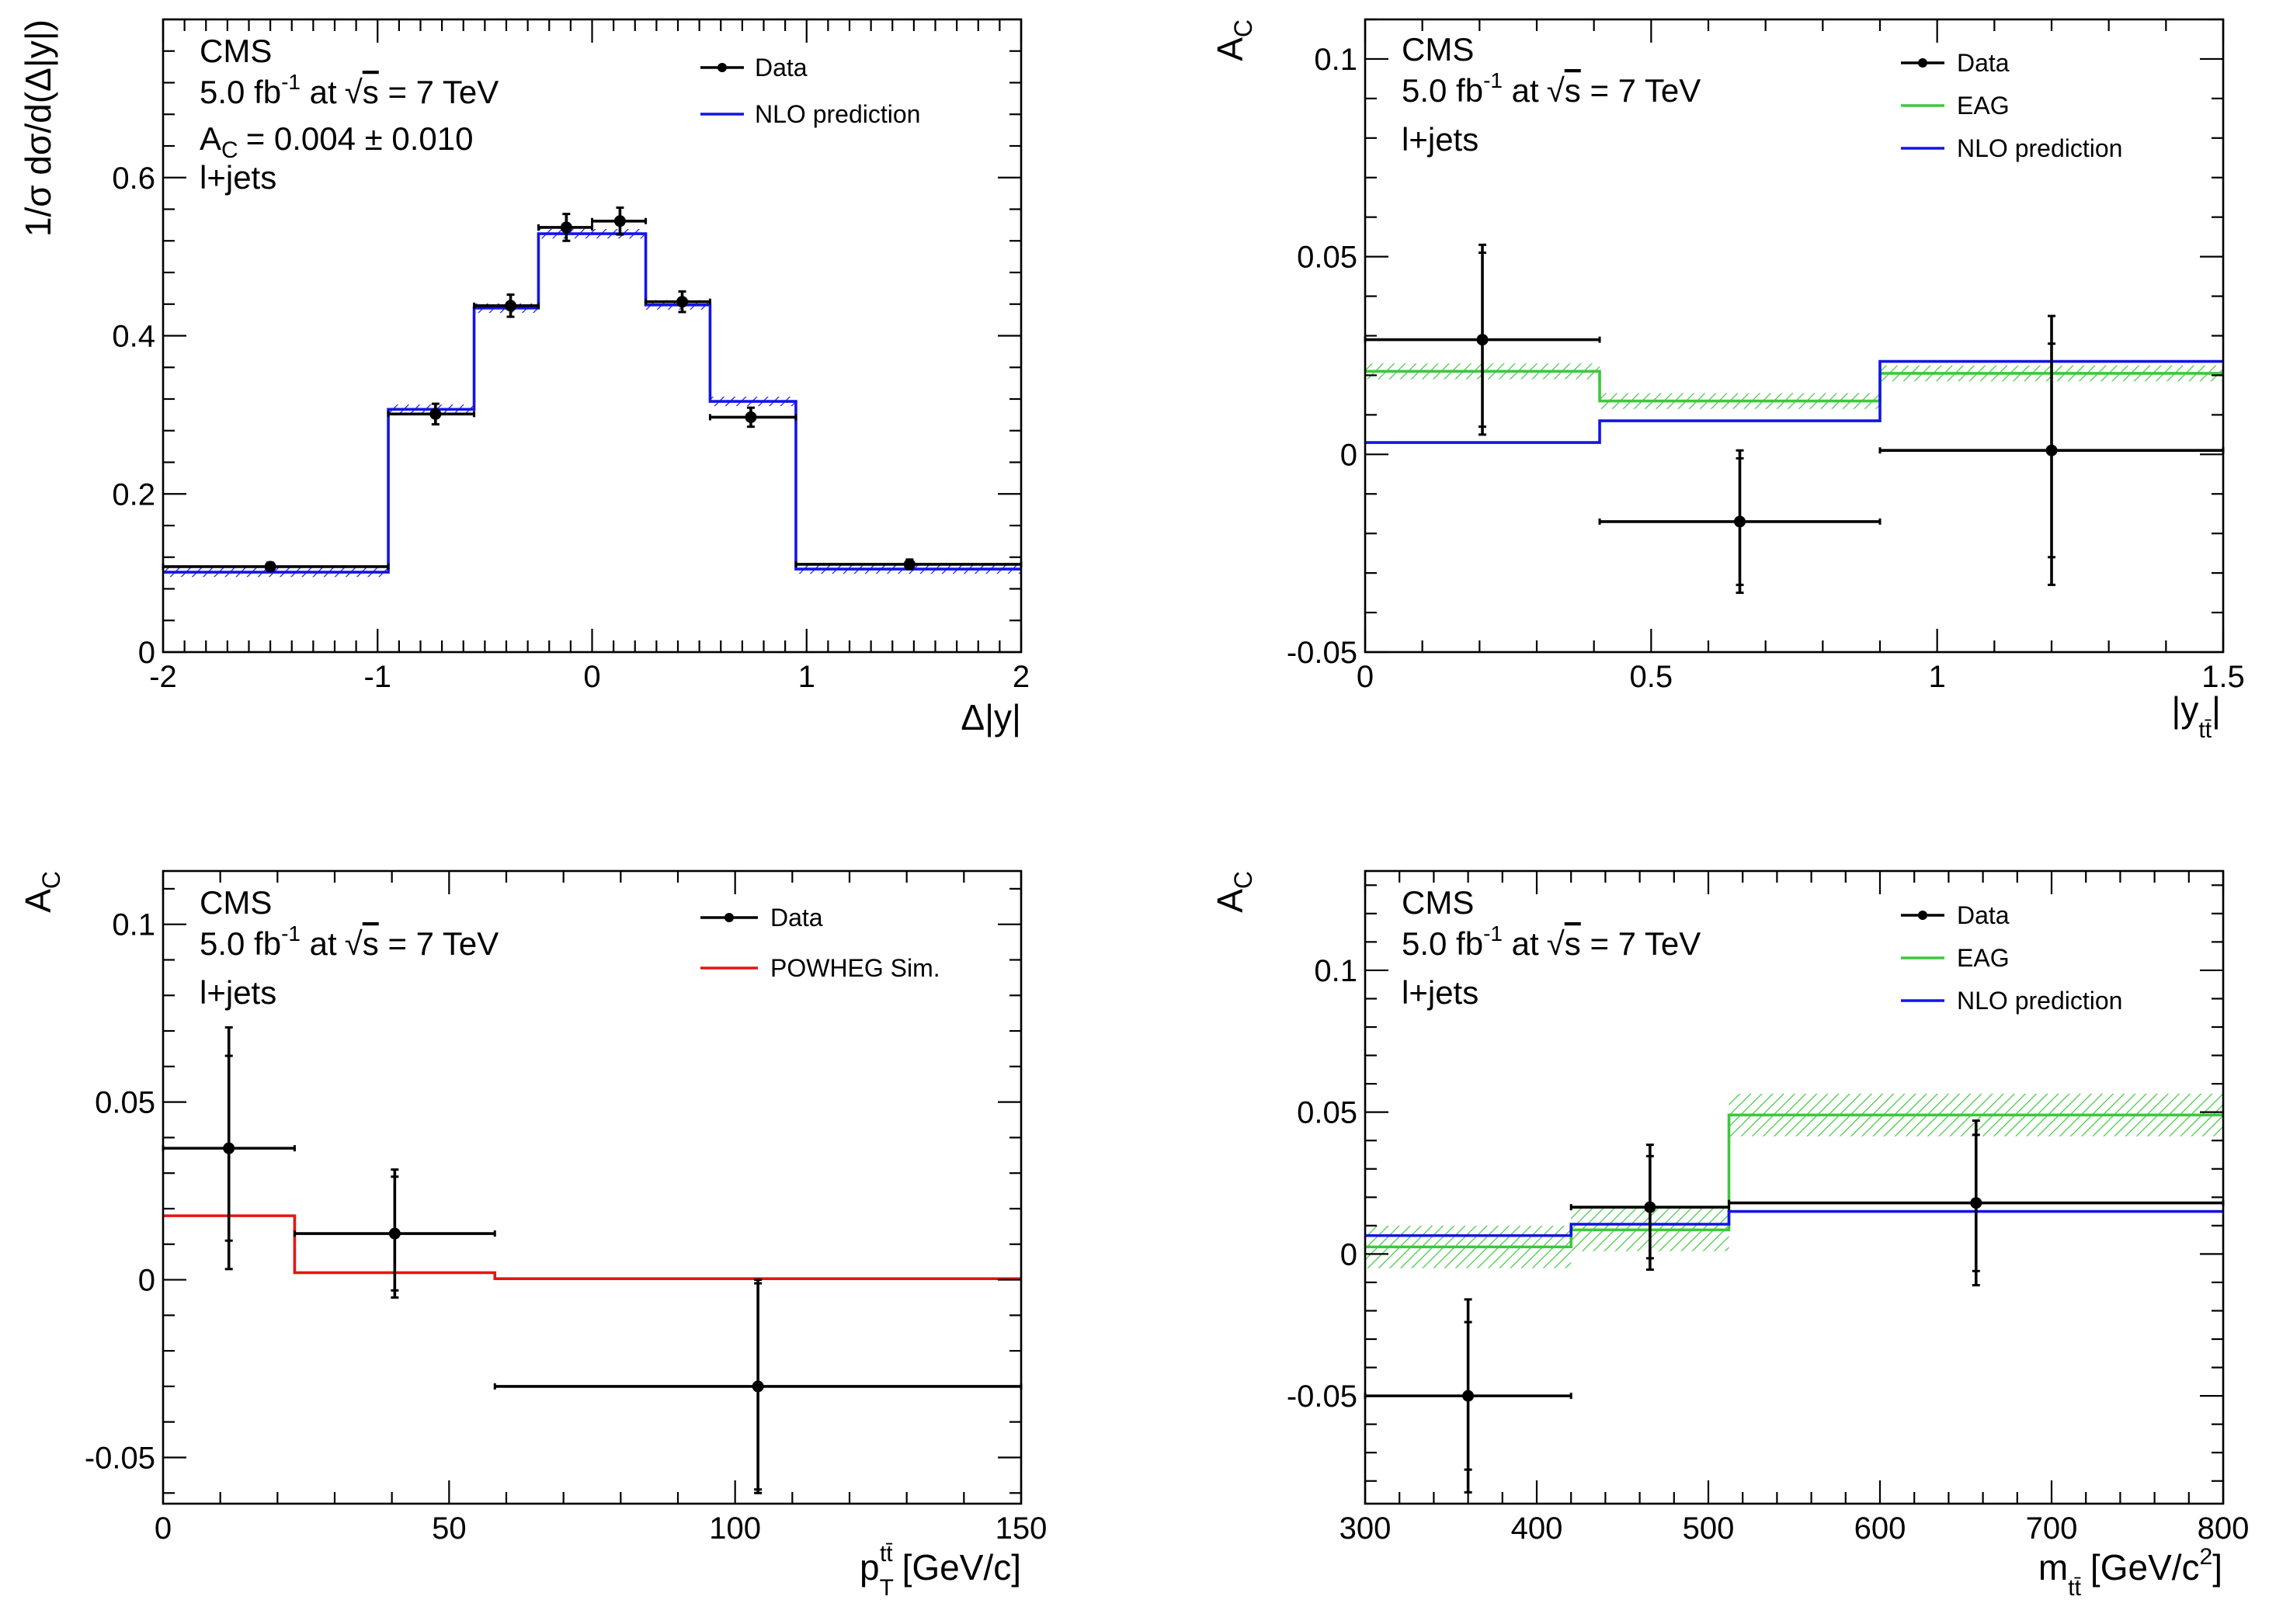  Describe the element at coordinates (349, 941) in the screenshot. I see `panel-3-lumi: 5.0 fb-1 at √s = 7 TeV` at that location.